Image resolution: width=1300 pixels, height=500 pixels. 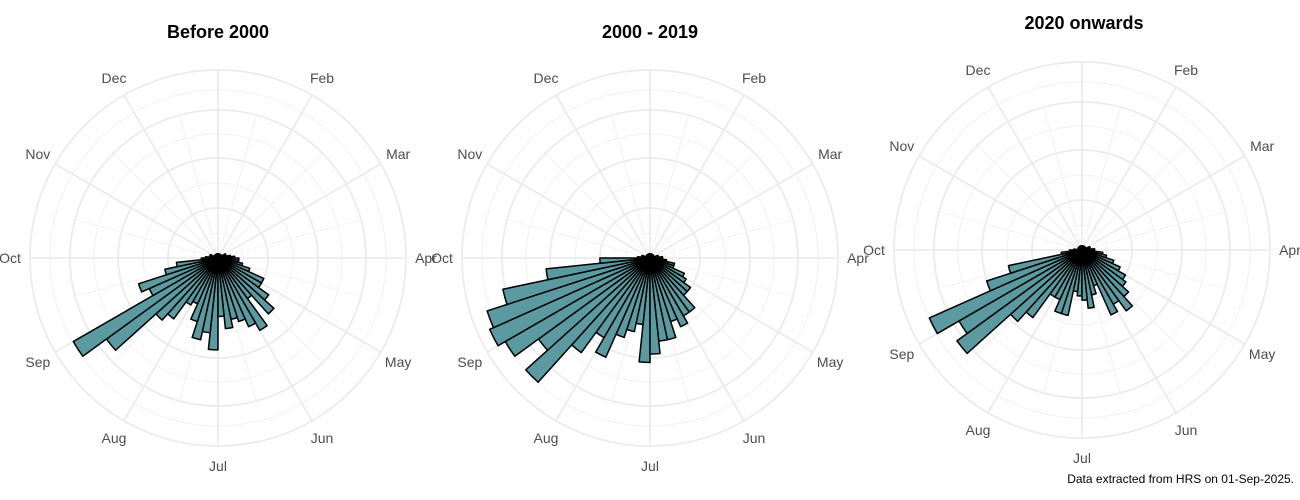 I want to click on data-source-caption: Data extracted from HRS on 01-Sep-2025., so click(x=1180, y=479).